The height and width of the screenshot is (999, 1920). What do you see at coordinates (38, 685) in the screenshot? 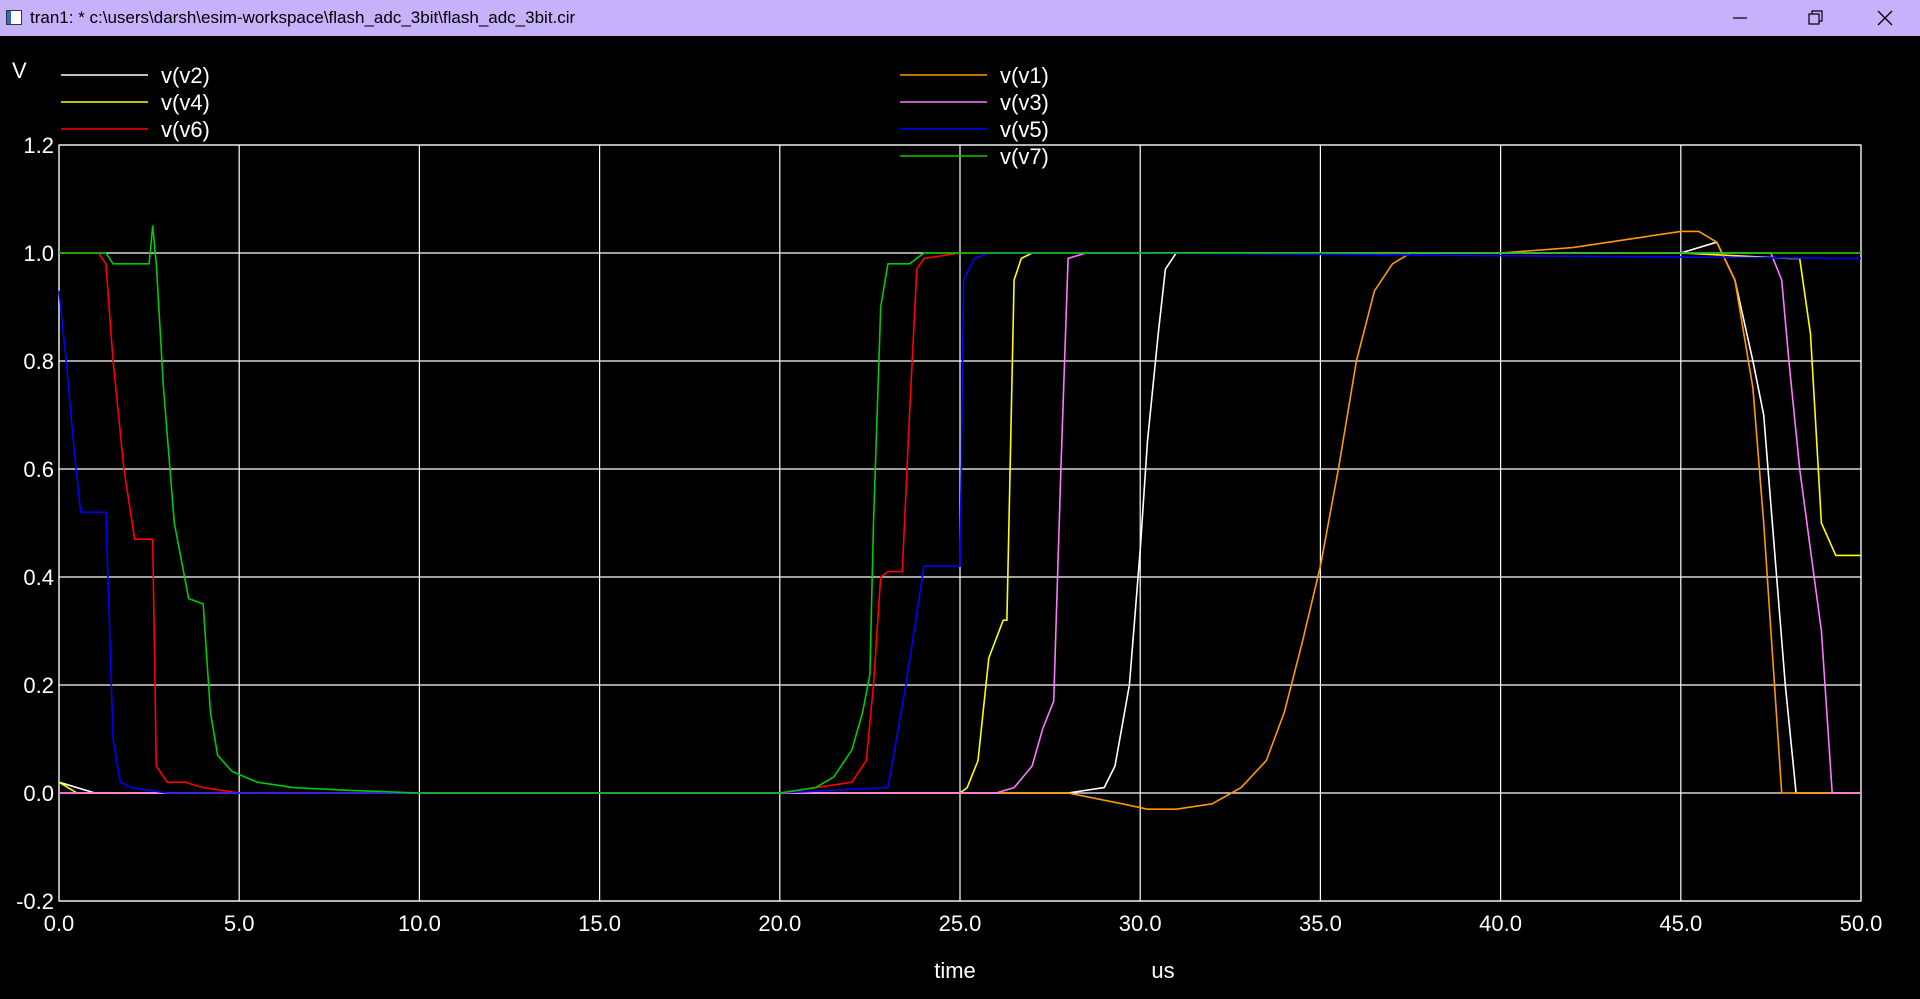
I see `y-tick-label: 0.2` at bounding box center [38, 685].